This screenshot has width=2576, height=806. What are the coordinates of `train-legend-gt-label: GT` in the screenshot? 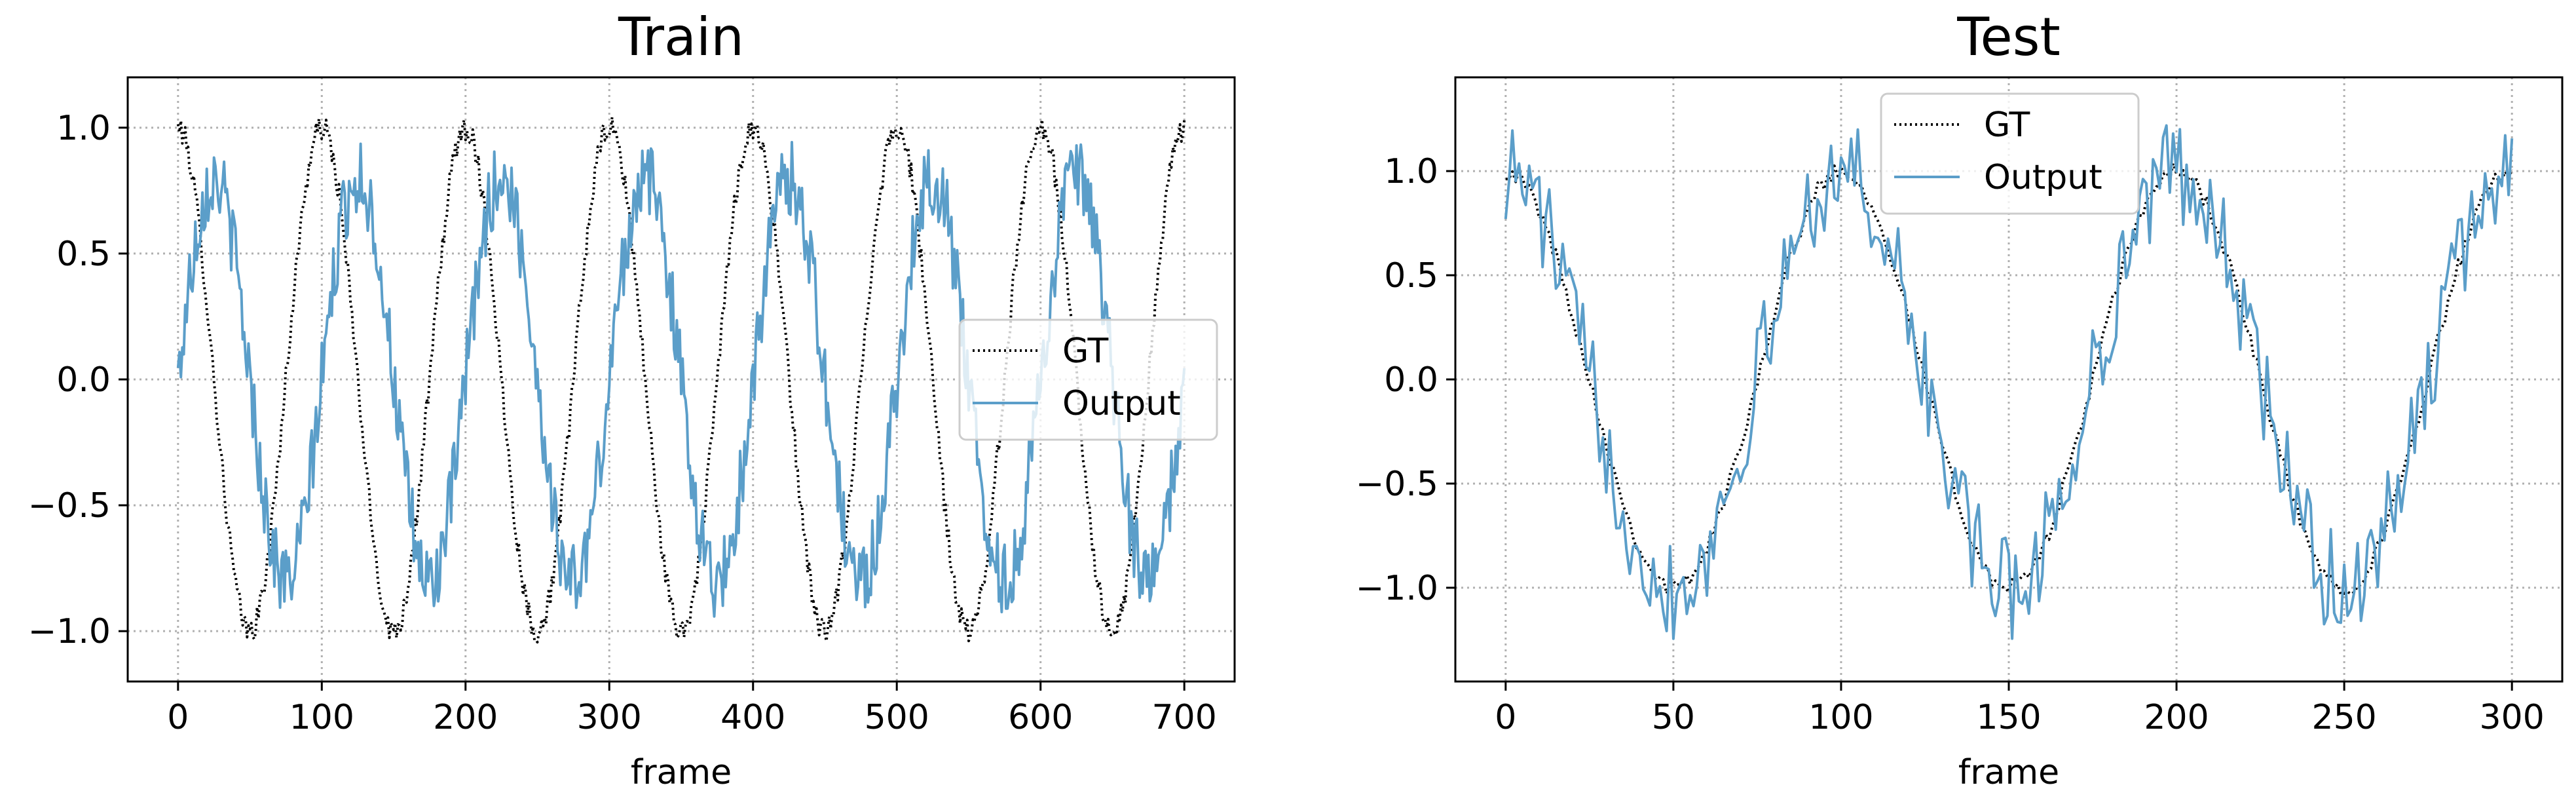 It's located at (1085, 351).